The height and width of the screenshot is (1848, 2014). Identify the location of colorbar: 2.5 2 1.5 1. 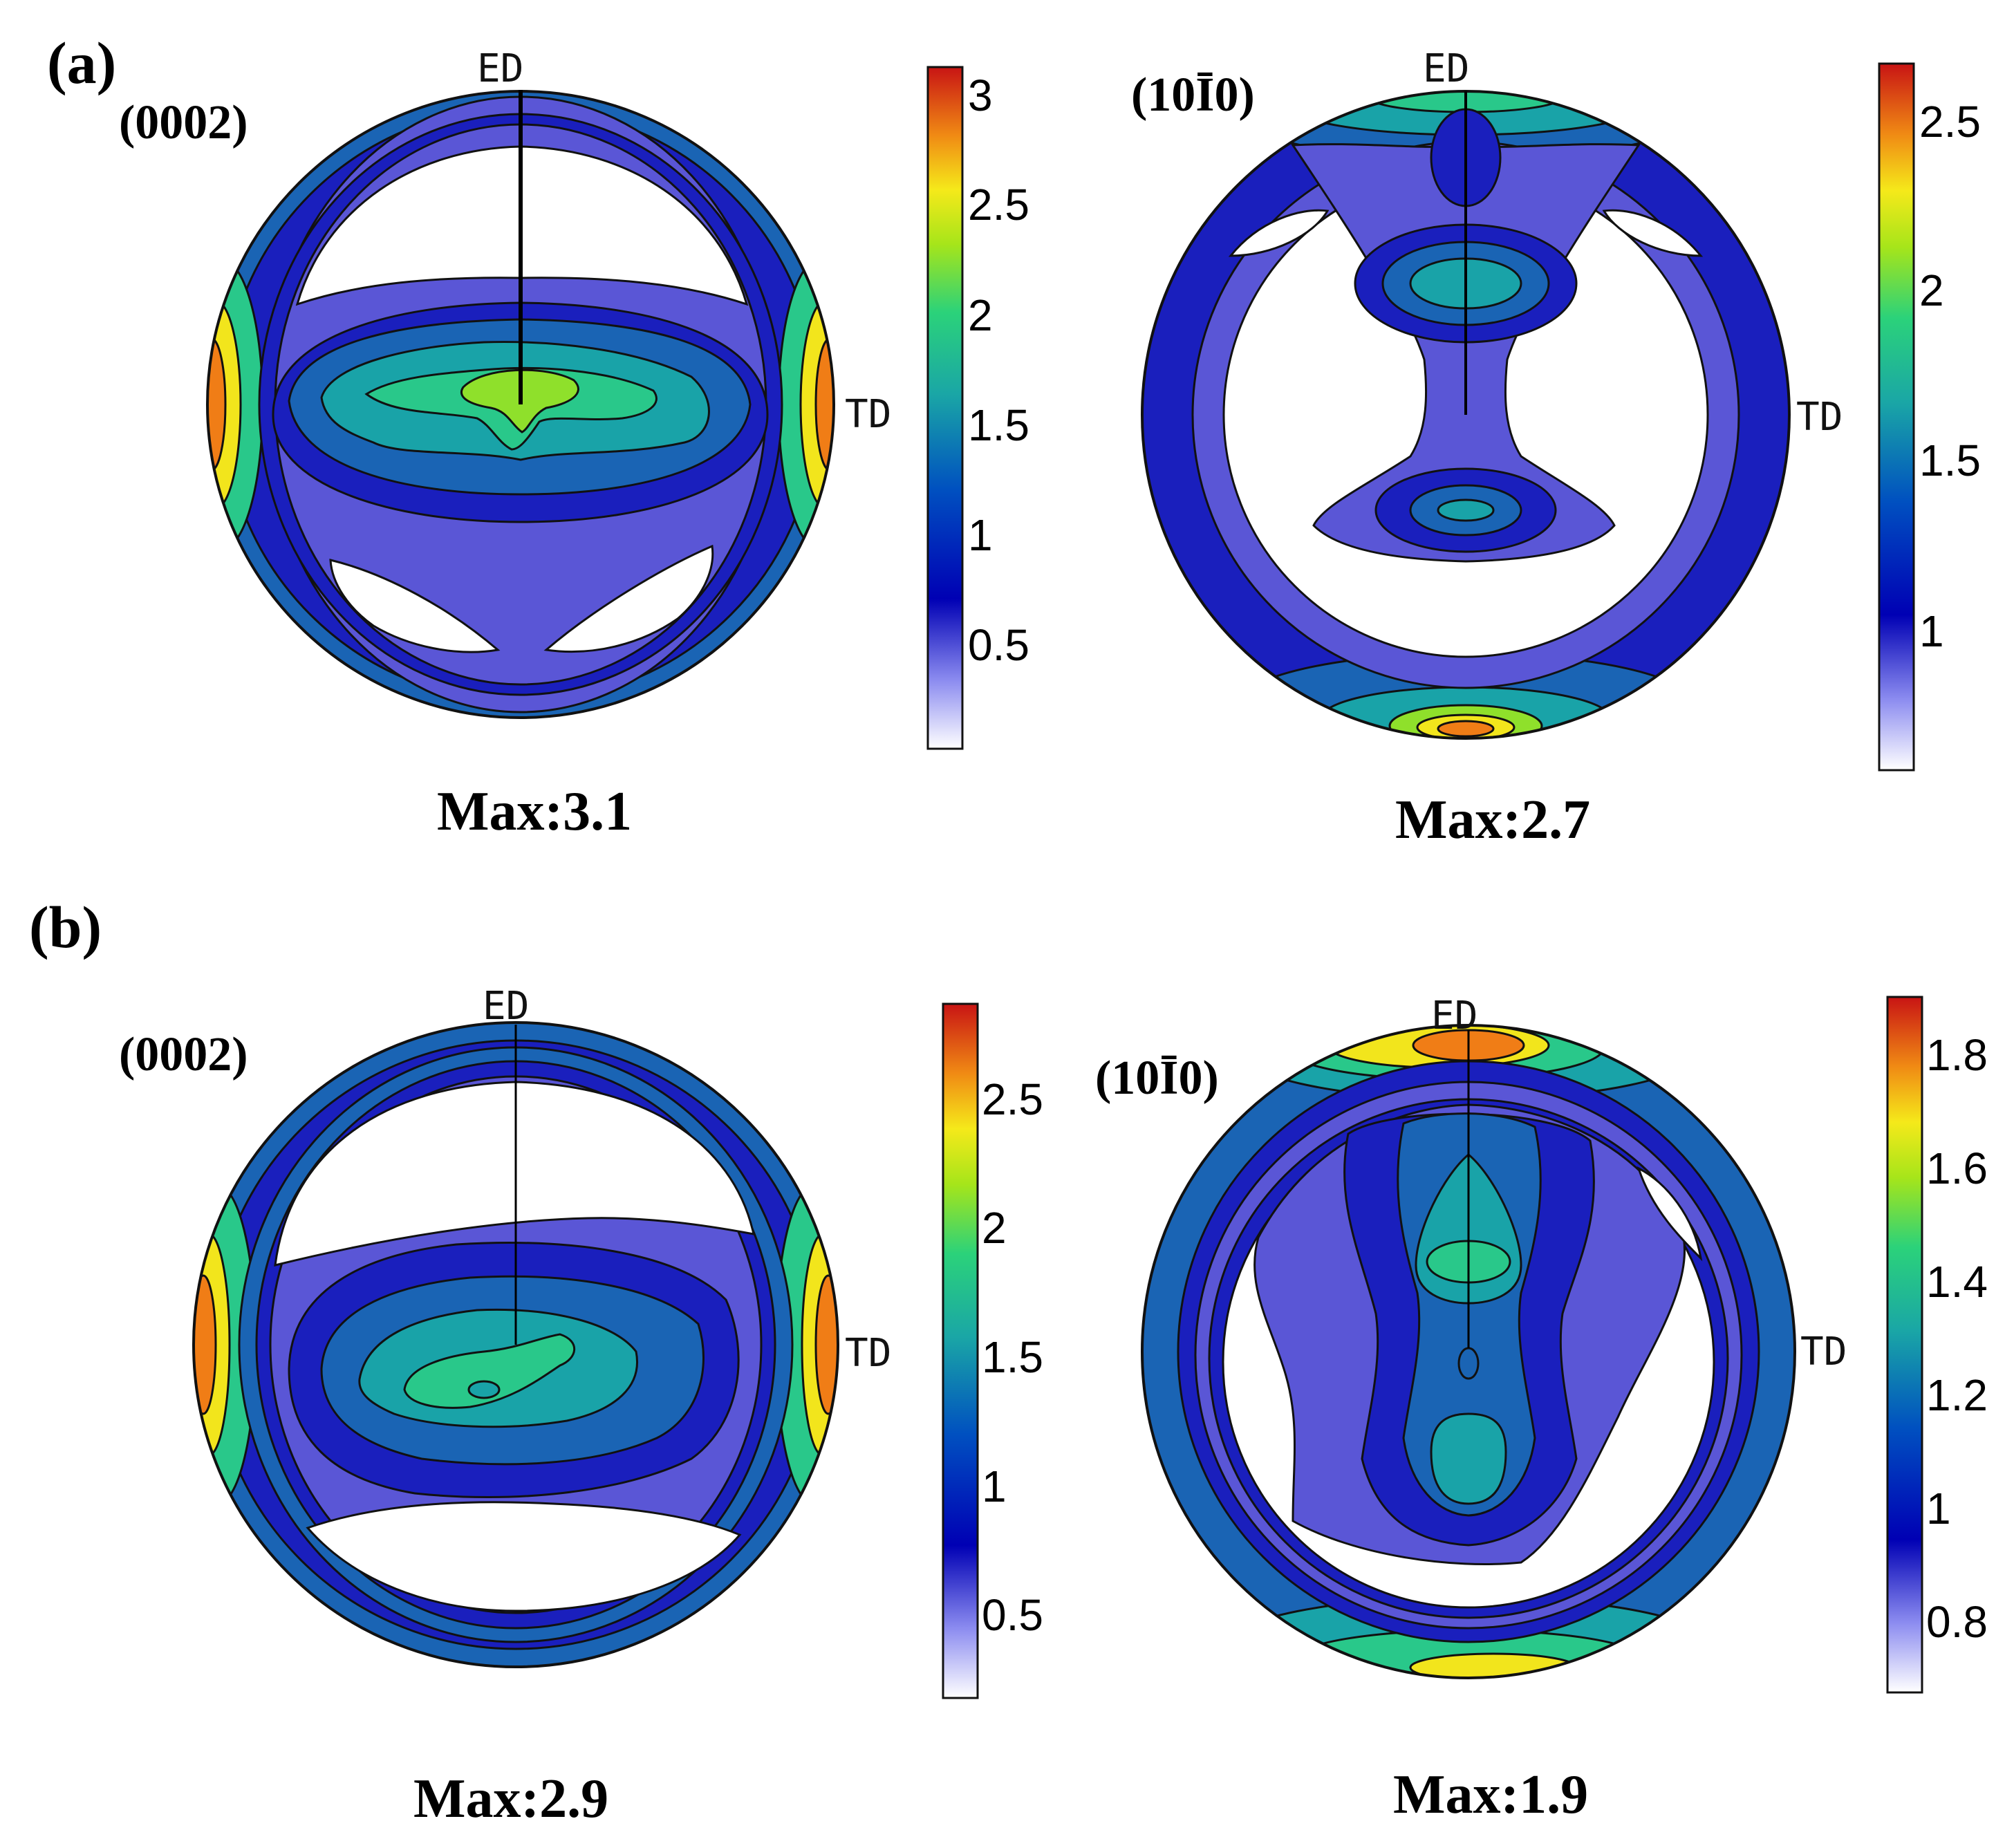
(1929, 417).